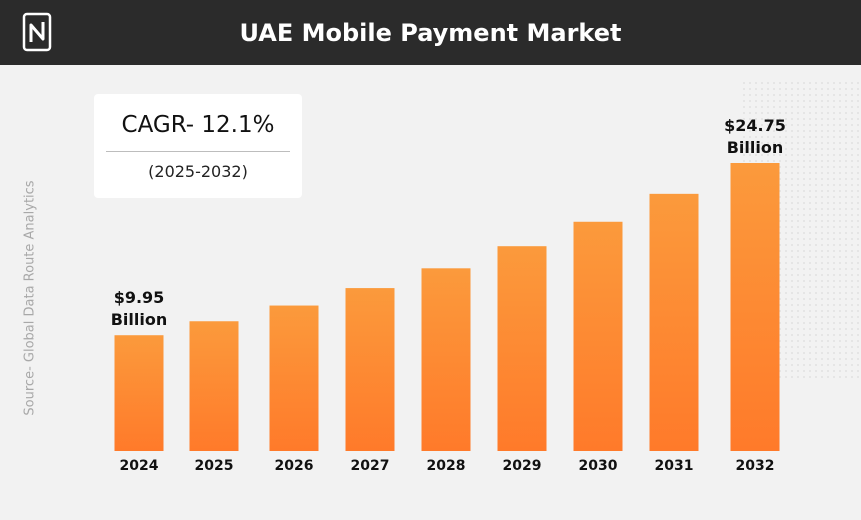  What do you see at coordinates (139, 319) in the screenshot?
I see `data-label-2024: Billion` at bounding box center [139, 319].